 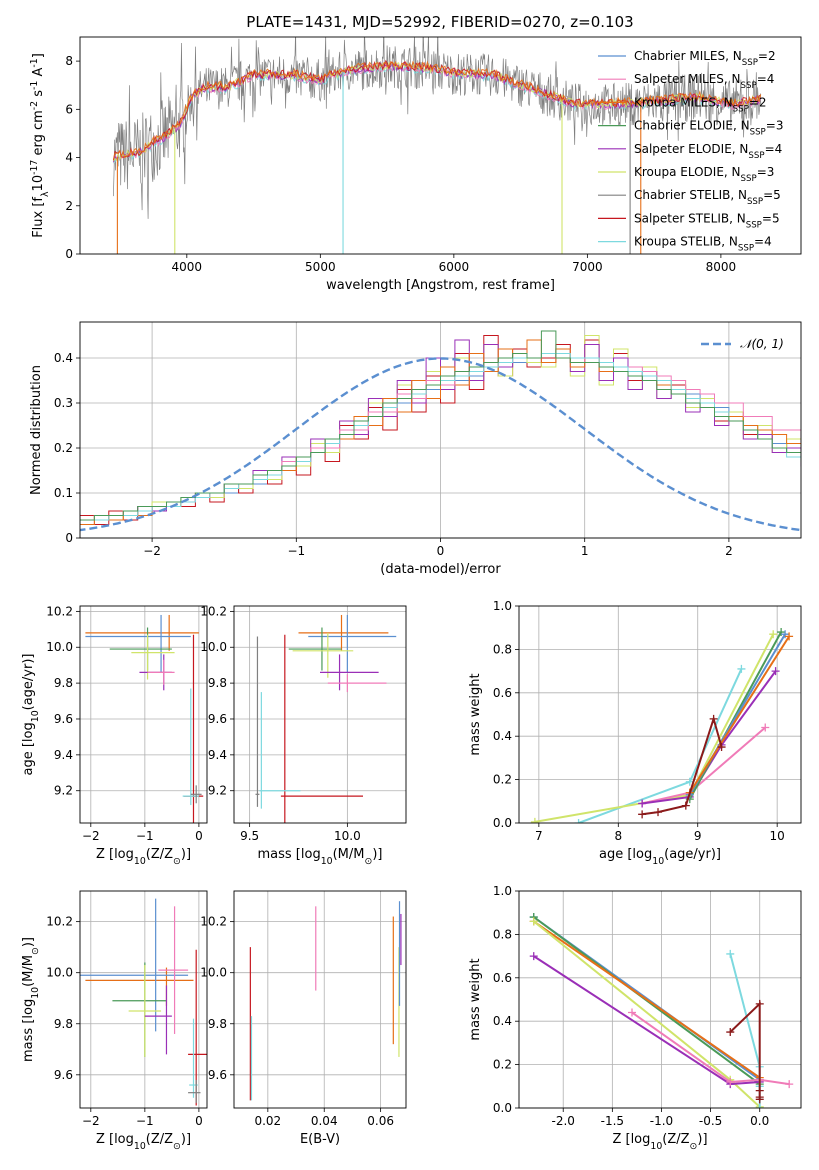 I want to click on legend-label: Kroupa MILES, NSSP=2, so click(x=700, y=104).